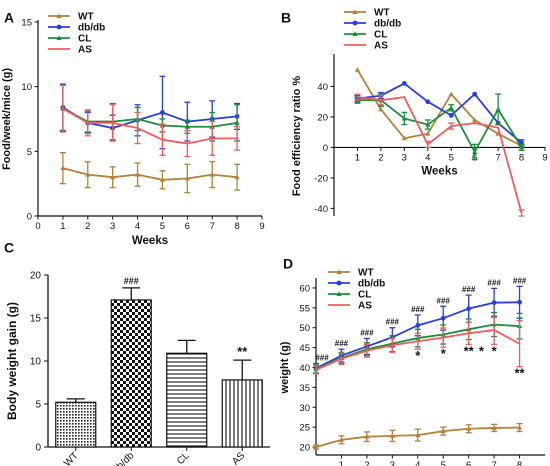 The image size is (550, 466). I want to click on y-tick-label: 15, so click(26, 23).